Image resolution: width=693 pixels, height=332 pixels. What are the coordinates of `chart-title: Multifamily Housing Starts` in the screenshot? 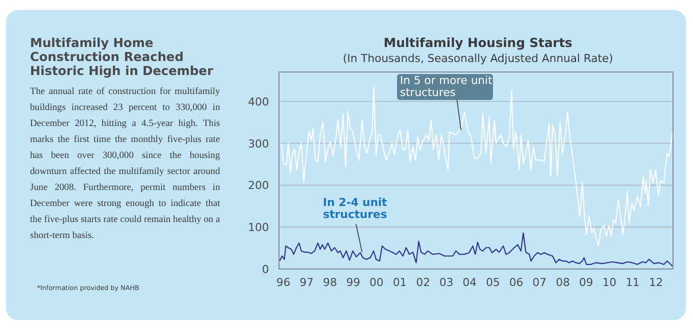 It's located at (478, 42).